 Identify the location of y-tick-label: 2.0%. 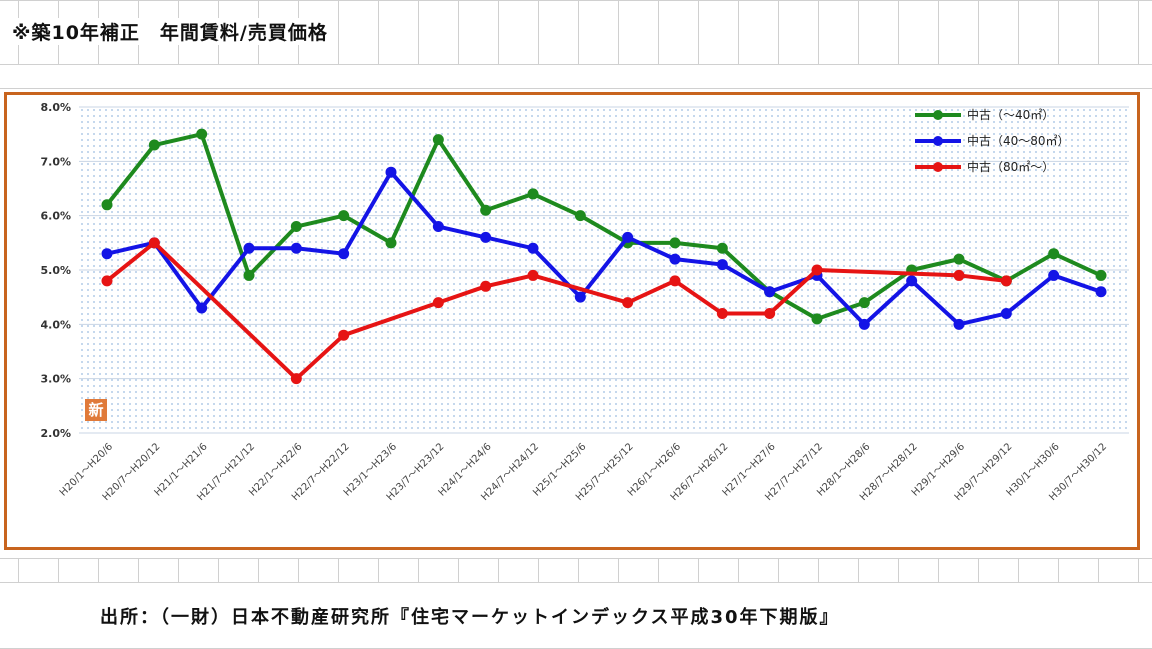
(55, 433).